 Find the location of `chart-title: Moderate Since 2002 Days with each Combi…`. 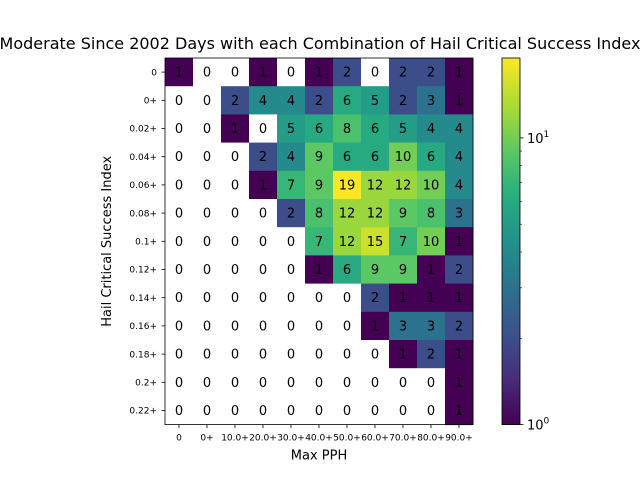

chart-title: Moderate Since 2002 Days with each Combi… is located at coordinates (320, 43).